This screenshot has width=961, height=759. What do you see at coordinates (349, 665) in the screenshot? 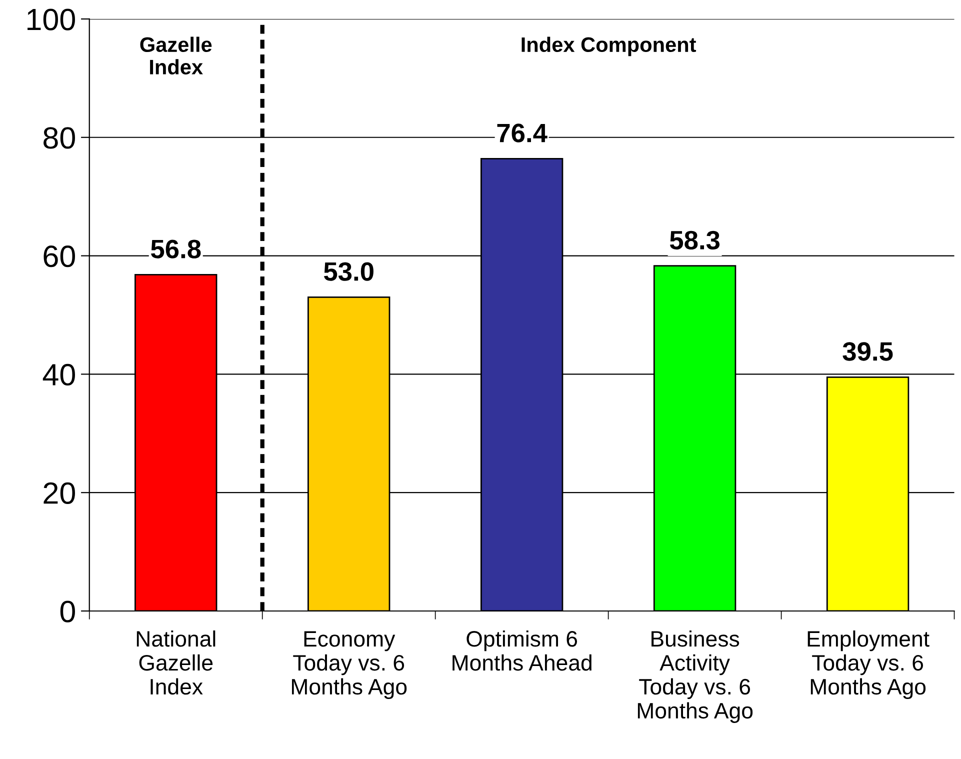
I see `x-tick-label: Economy Today vs. 6 Months Ago` at bounding box center [349, 665].